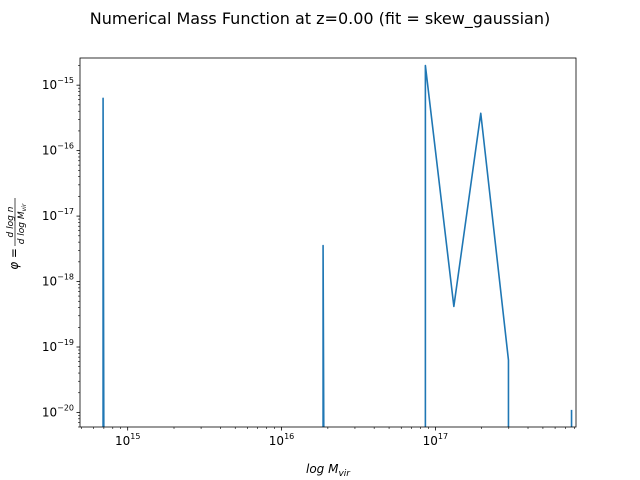  What do you see at coordinates (328, 437) in the screenshot?
I see `x-axis: 1015 1016 1017` at bounding box center [328, 437].